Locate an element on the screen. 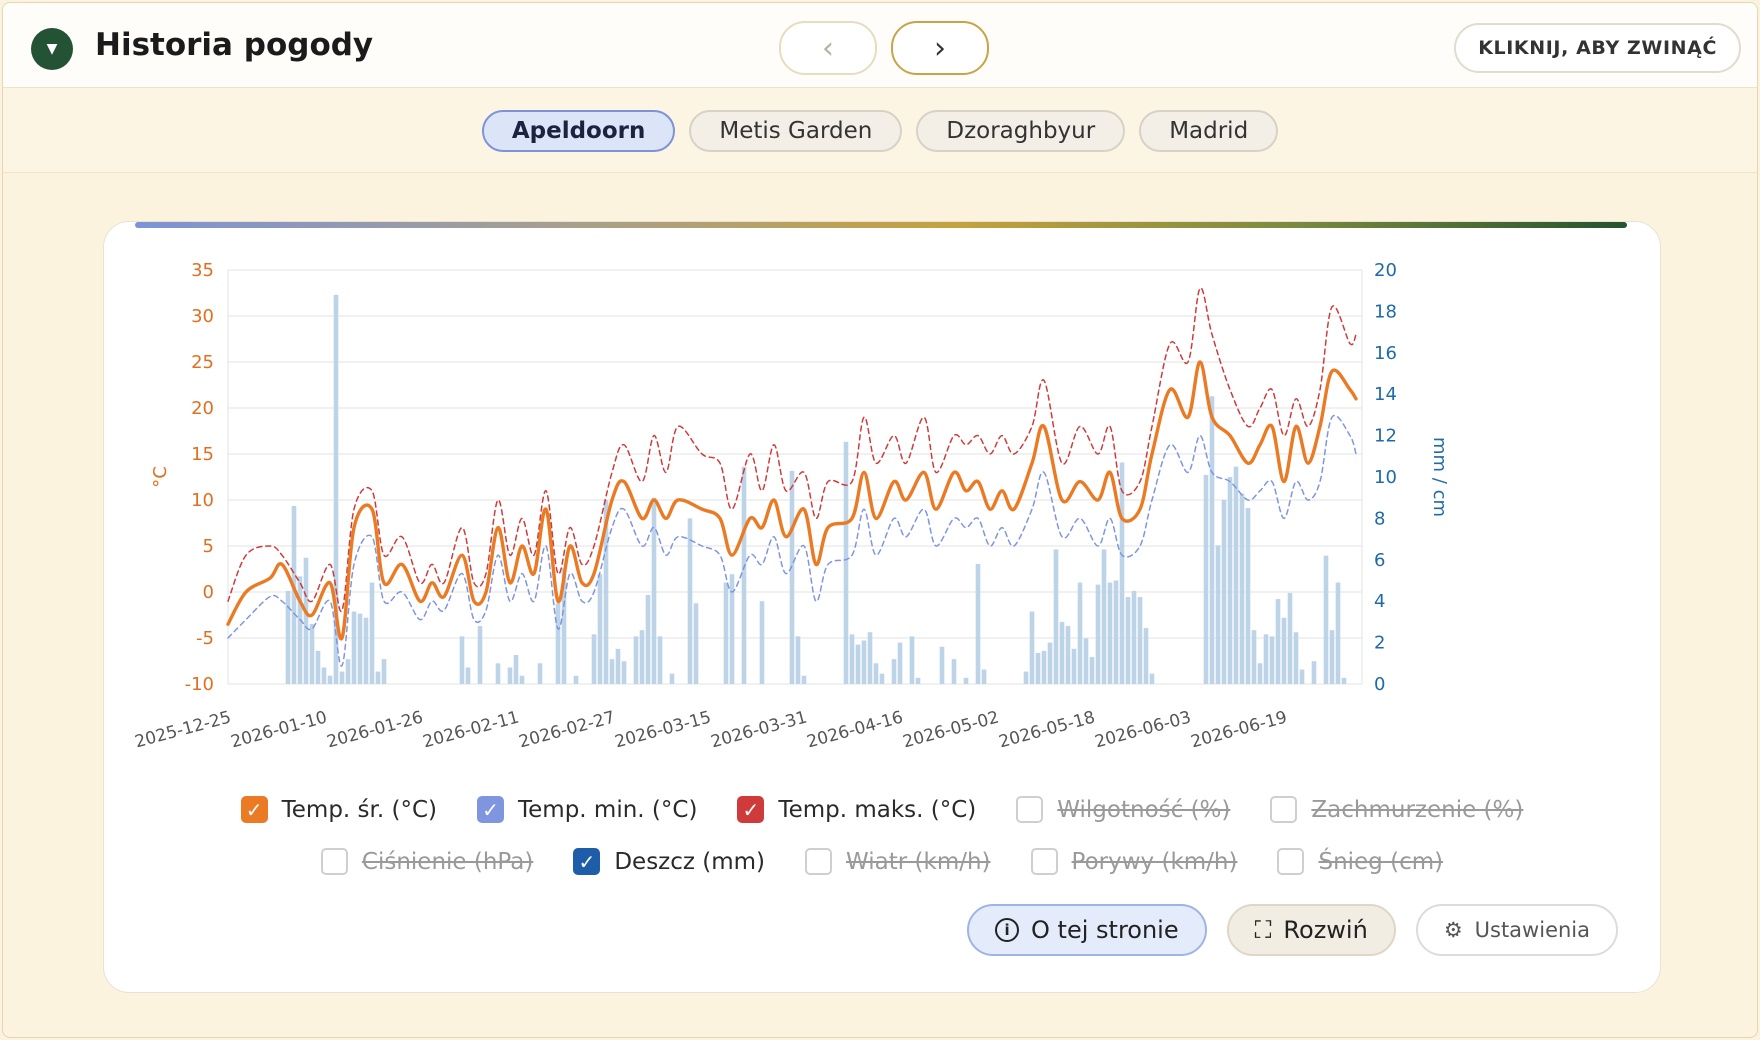 The width and height of the screenshot is (1760, 1040). expand-button: ⛶ Rozwiń is located at coordinates (1311, 930).